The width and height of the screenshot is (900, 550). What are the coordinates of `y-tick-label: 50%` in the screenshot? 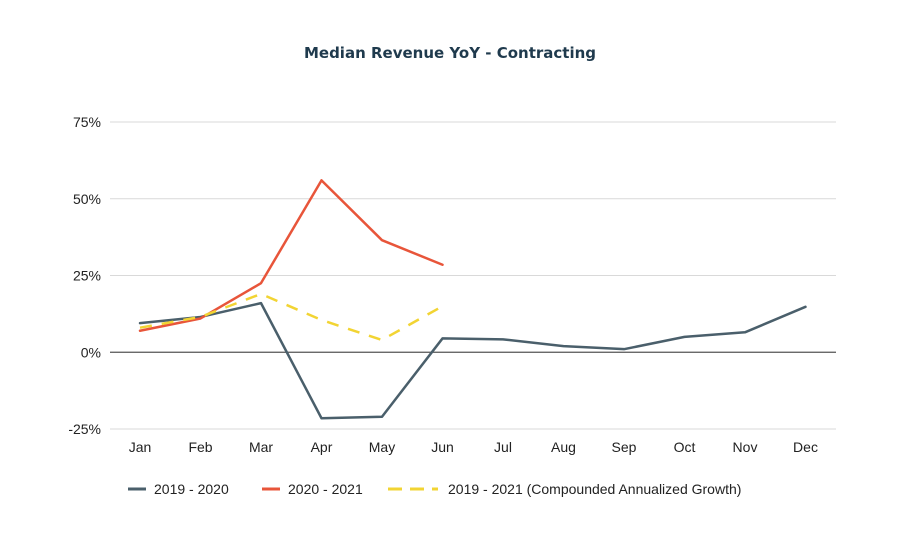 It's located at (87, 199).